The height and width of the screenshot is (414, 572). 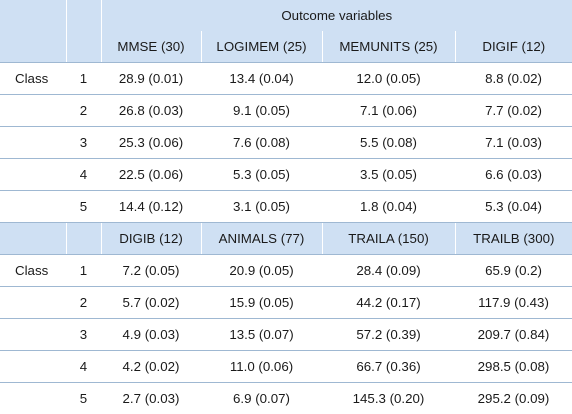 What do you see at coordinates (388, 398) in the screenshot?
I see `table-cell: 145.3 (0.20)` at bounding box center [388, 398].